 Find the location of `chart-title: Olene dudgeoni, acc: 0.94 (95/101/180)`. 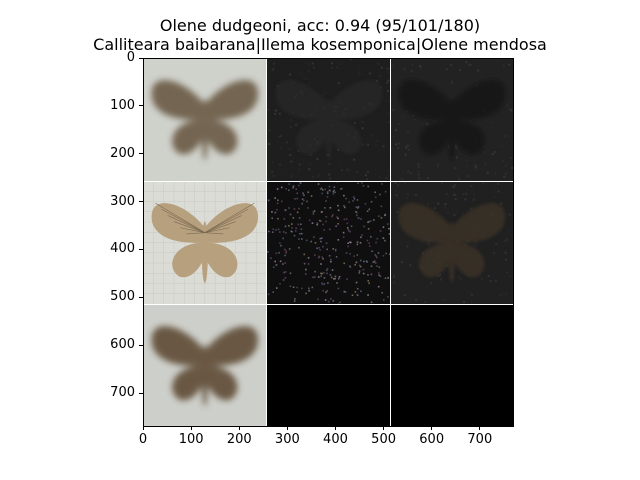

chart-title: Olene dudgeoni, acc: 0.94 (95/101/180) is located at coordinates (320, 25).